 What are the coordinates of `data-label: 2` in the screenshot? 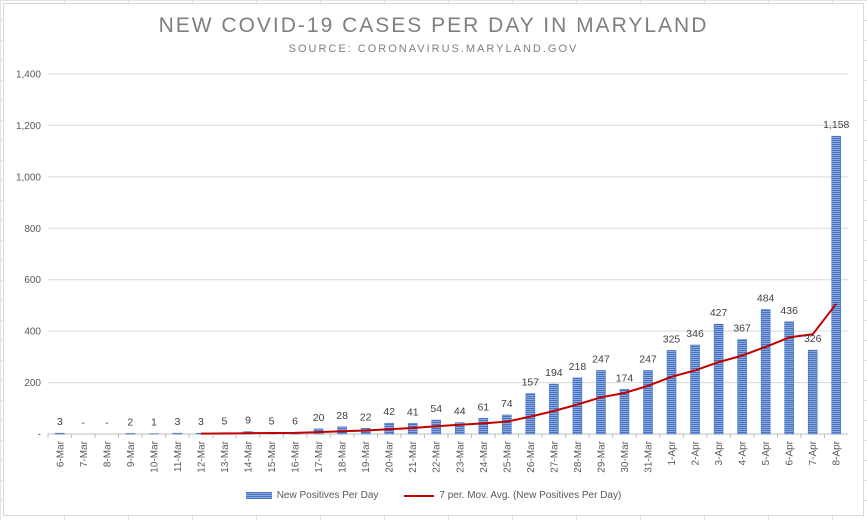 It's located at (130, 422).